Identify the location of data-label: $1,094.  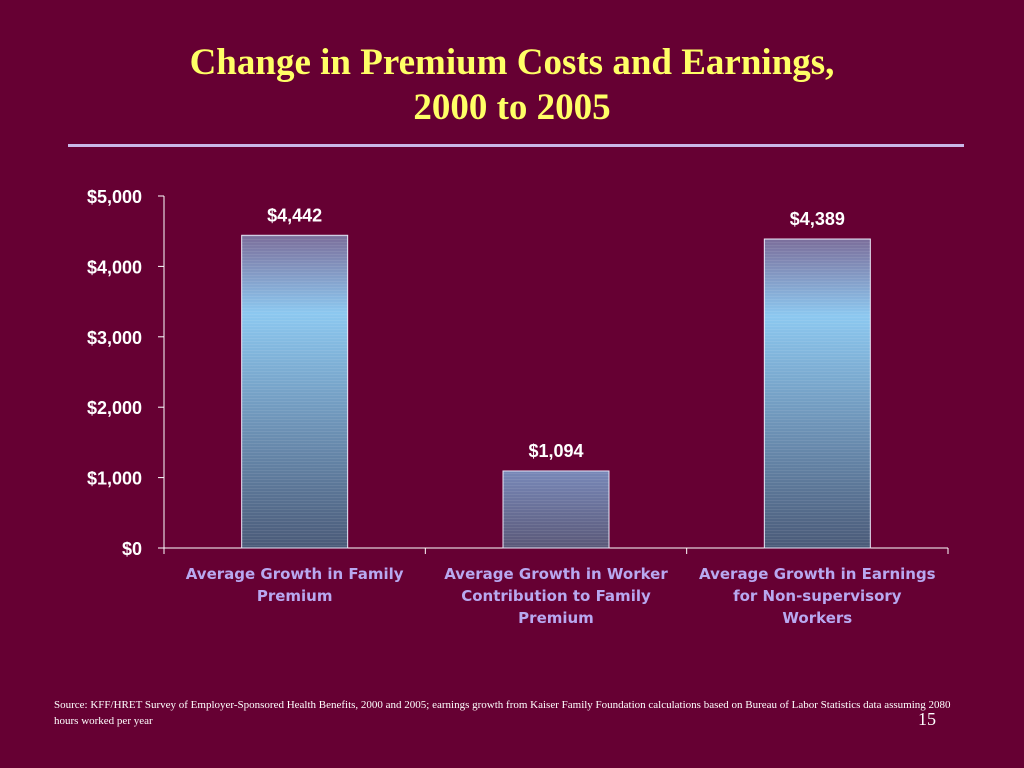
(555, 451).